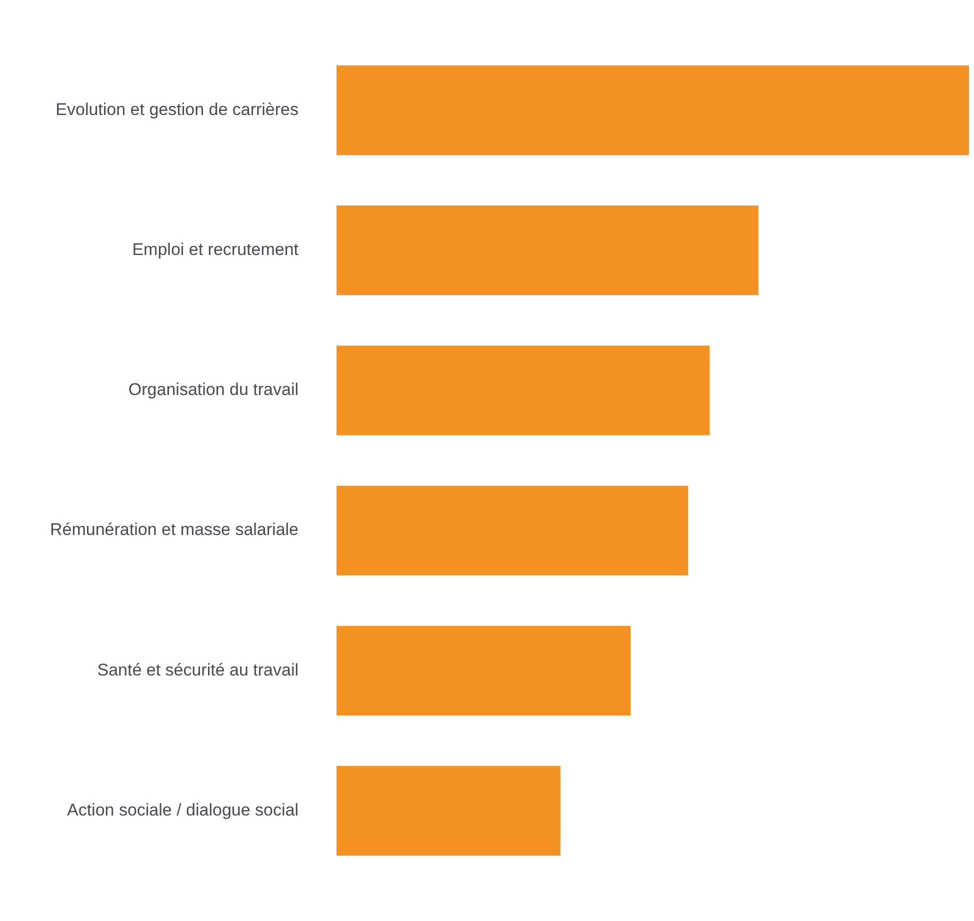 This screenshot has width=974, height=921. I want to click on y-tick-label: Emploi et recrutement, so click(215, 250).